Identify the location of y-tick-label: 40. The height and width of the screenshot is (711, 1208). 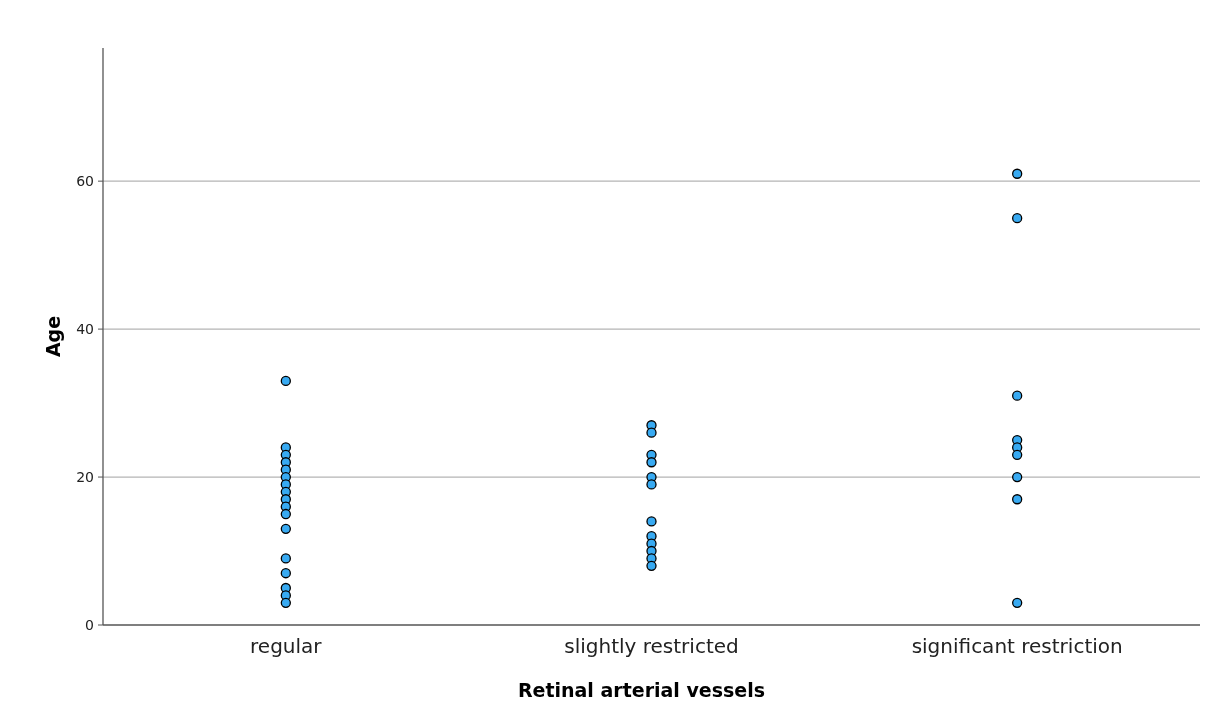
(85, 329).